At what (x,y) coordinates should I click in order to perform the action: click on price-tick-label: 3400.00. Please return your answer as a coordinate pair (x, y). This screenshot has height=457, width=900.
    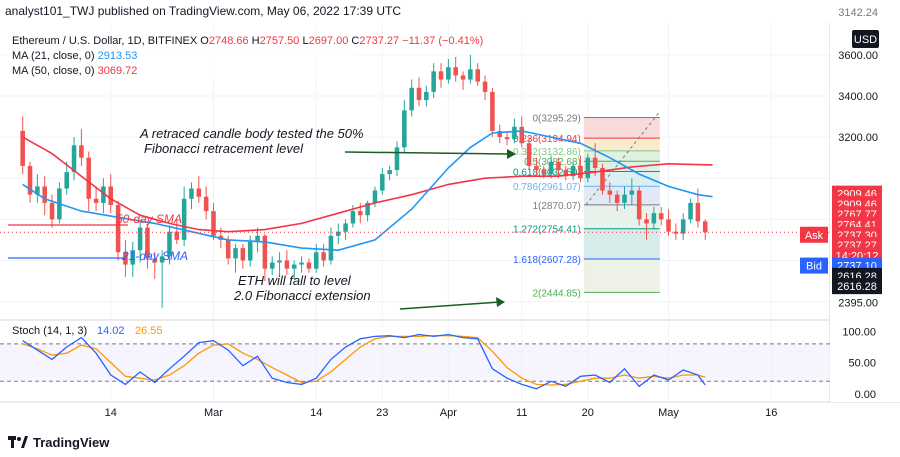
    Looking at the image, I should click on (858, 97).